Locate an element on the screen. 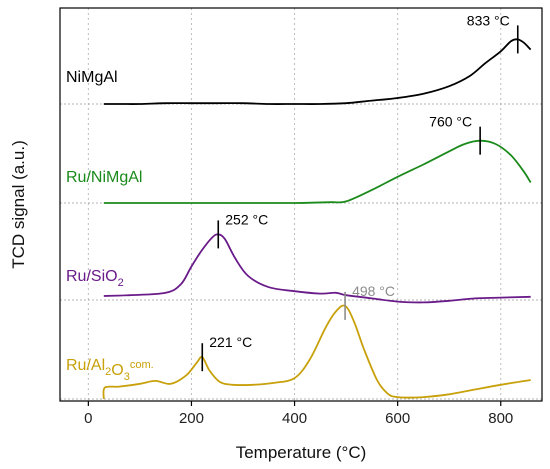 This screenshot has width=550, height=469. peak-label: 252 °C is located at coordinates (246, 219).